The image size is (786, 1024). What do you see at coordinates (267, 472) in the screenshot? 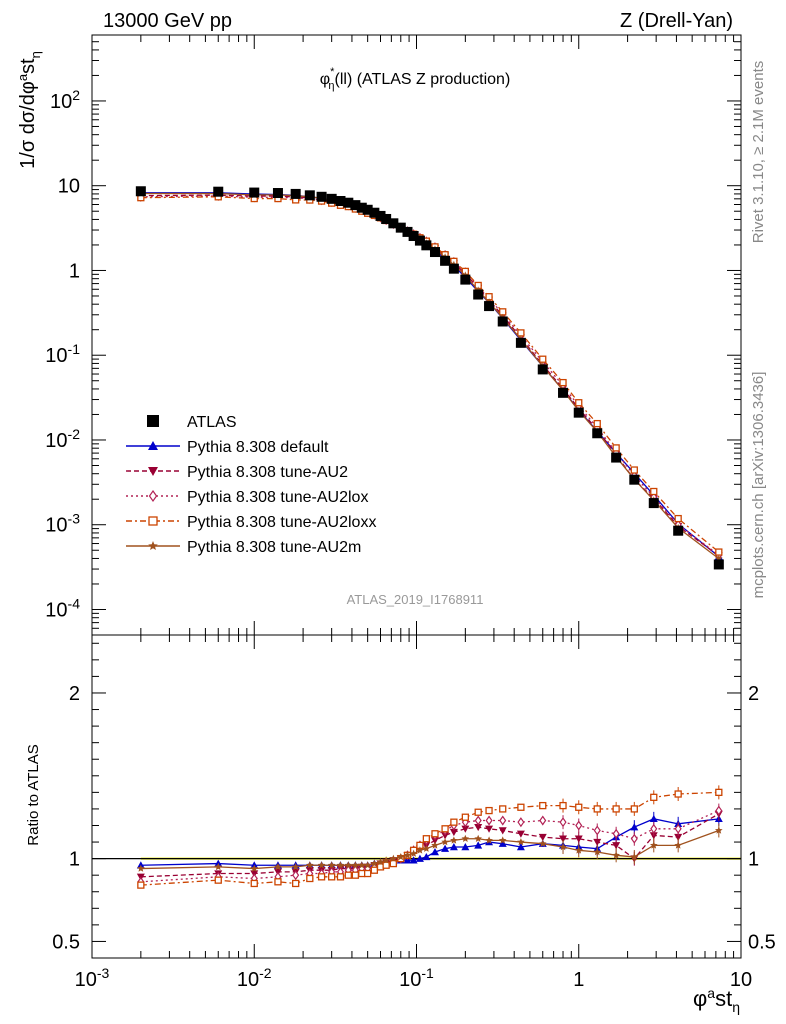
I see `legend-label: Pythia 8.308 tune-AU2` at bounding box center [267, 472].